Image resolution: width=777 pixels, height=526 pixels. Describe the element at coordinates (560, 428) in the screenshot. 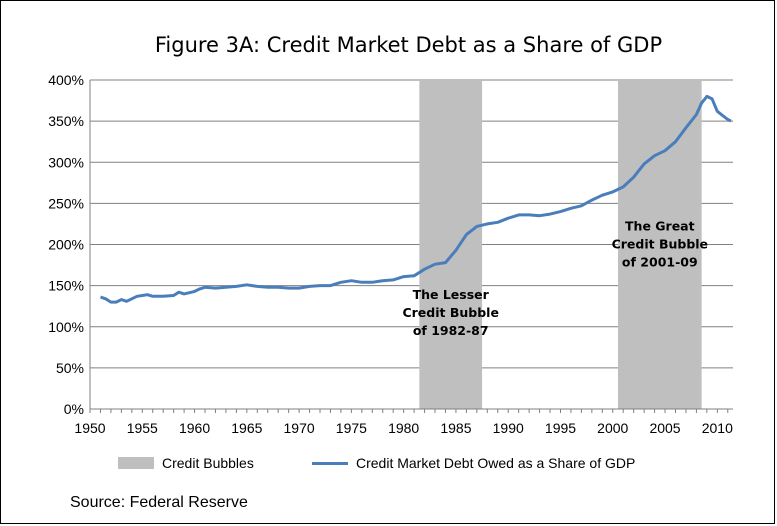

I see `x-tick-label: 1995` at that location.